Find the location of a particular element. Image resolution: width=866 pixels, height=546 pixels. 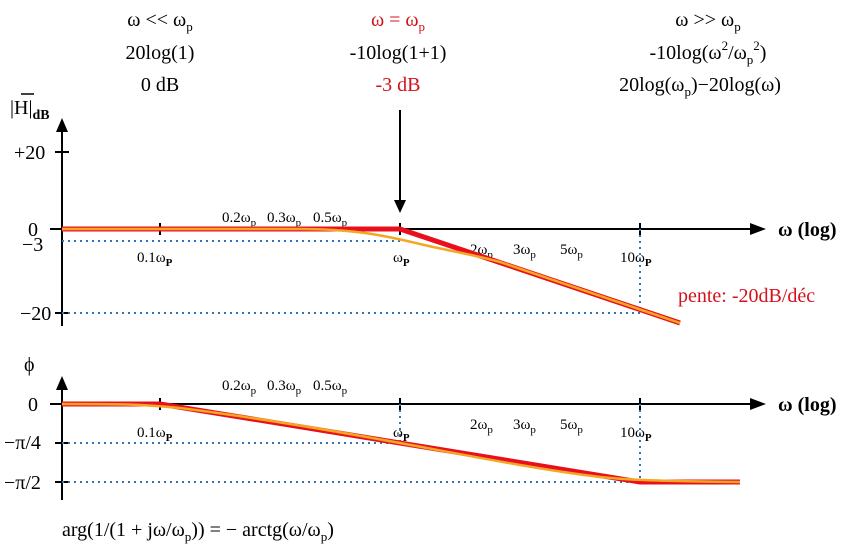

annotation-cutoff: ω = ωp -10log(1+1) -3 dB is located at coordinates (398, 52).